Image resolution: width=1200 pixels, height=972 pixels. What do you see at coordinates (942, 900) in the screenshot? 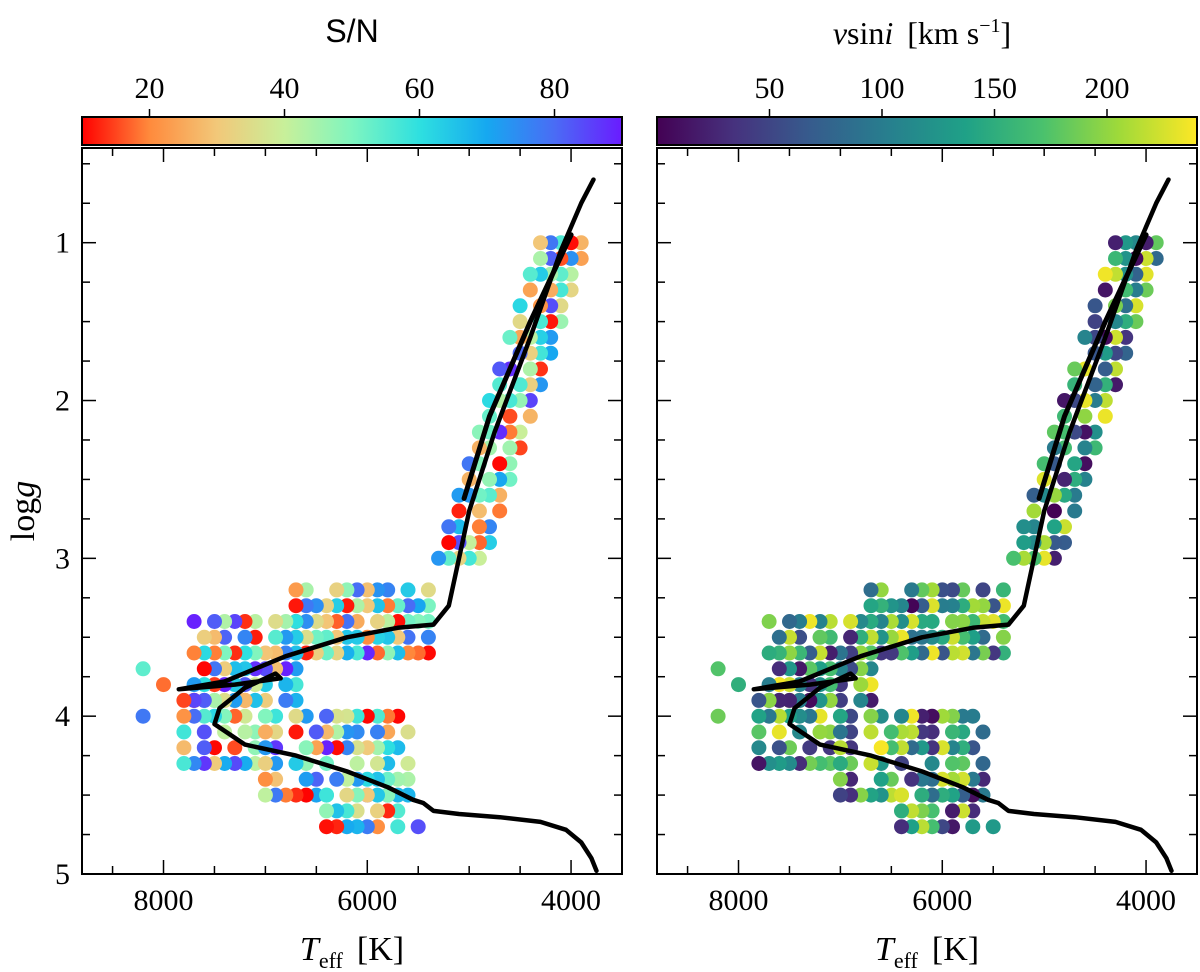
I see `right-xtick-label: 6000` at bounding box center [942, 900].